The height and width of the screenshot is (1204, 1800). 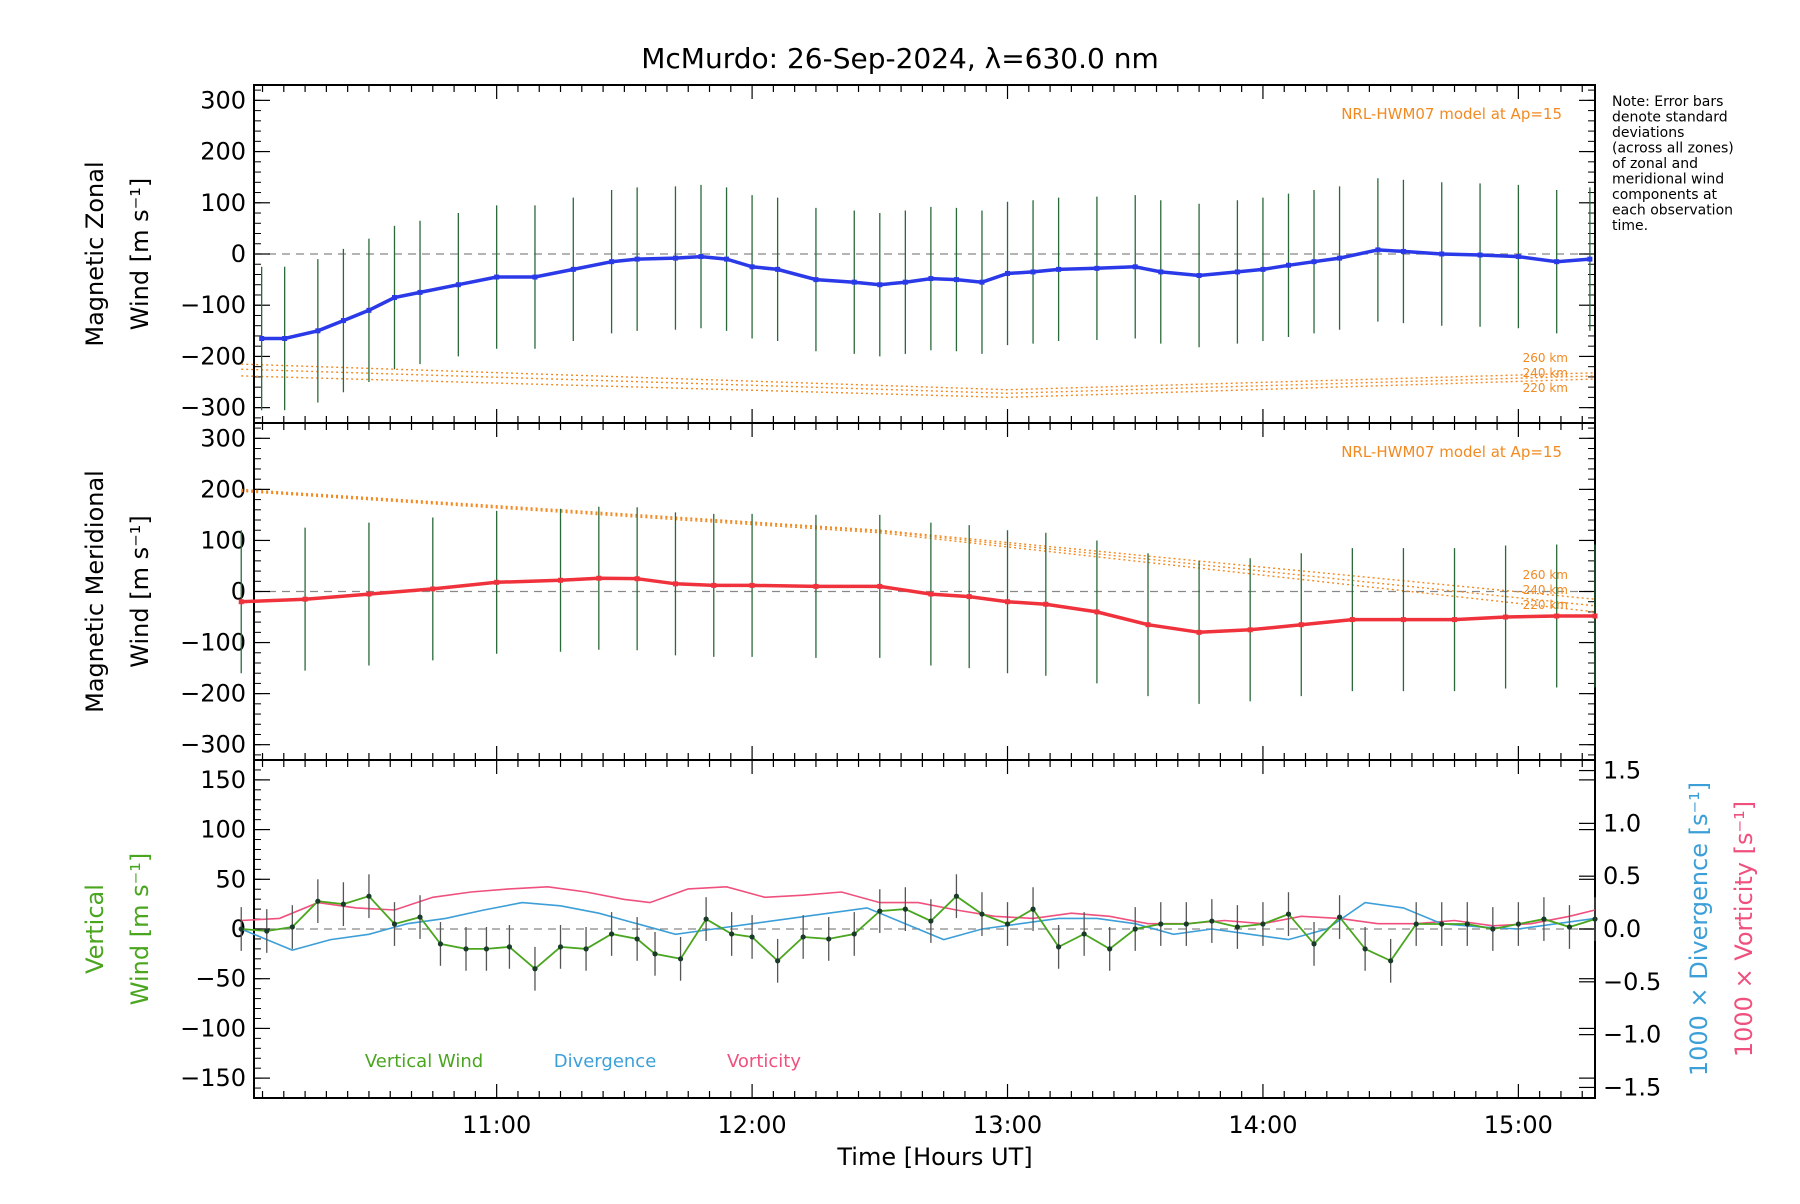 I want to click on x-tick-label: 11:00, so click(x=496, y=1125).